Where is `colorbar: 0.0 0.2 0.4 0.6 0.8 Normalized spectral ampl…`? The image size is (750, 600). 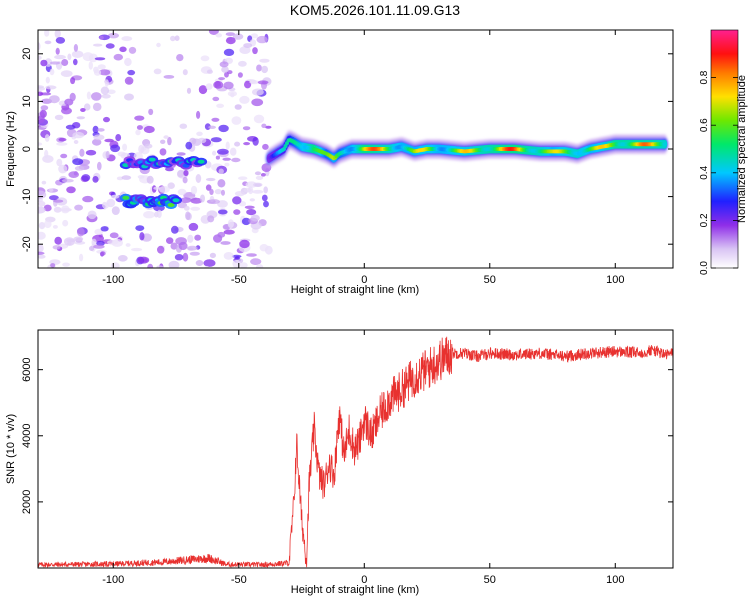 colorbar: 0.0 0.2 0.4 0.6 0.8 Normalized spectral ampl… is located at coordinates (723, 152).